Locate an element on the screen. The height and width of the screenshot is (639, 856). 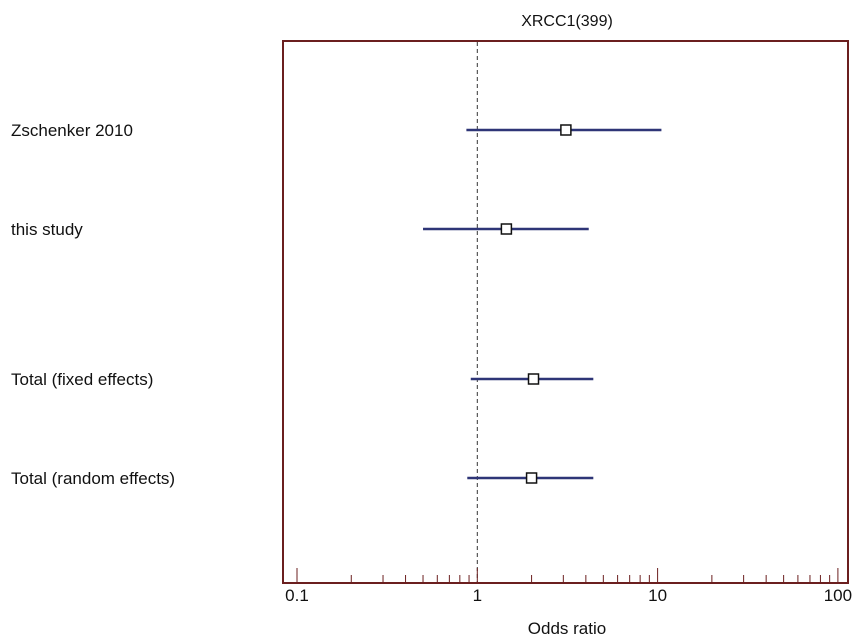
x-axis-tick-labels: 0.1 1 10 100 is located at coordinates (568, 595).